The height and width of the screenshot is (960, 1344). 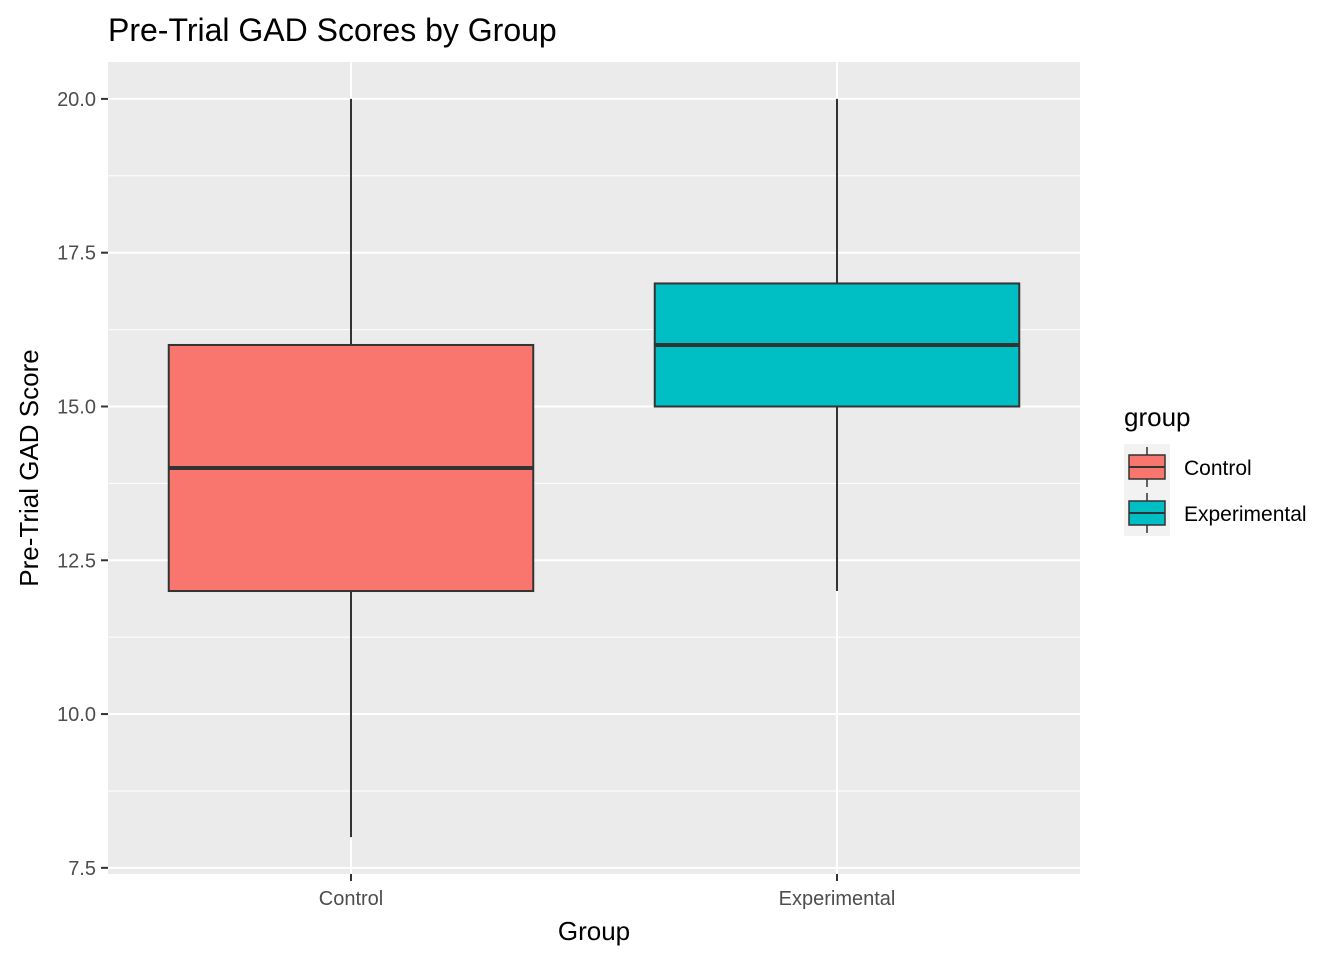 What do you see at coordinates (1215, 490) in the screenshot?
I see `legend-entries: Control Experimental` at bounding box center [1215, 490].